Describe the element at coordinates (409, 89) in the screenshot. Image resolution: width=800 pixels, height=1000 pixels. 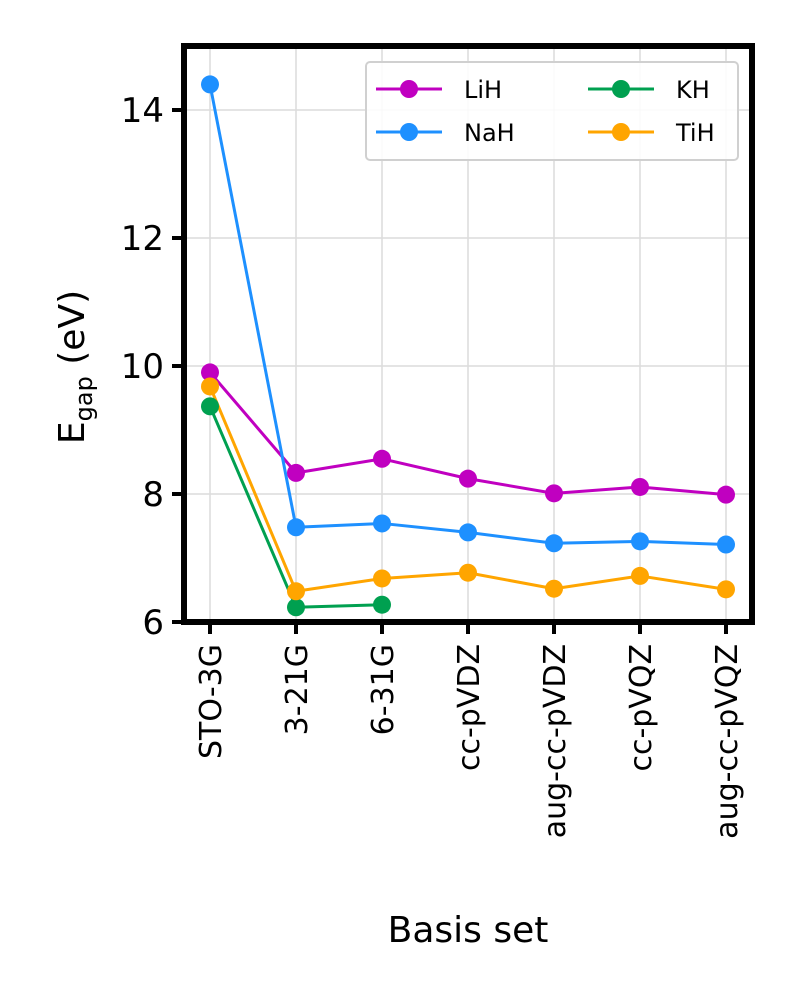
I see `legend-marker-lih` at that location.